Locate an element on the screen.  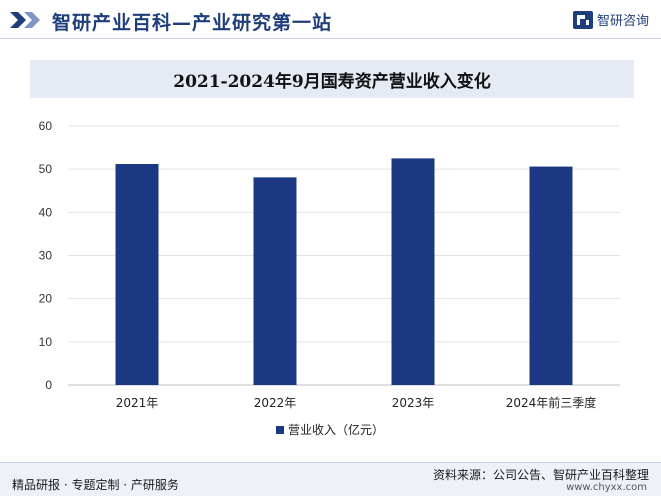
x-tick-label: 2024年前三季度 is located at coordinates (551, 402).